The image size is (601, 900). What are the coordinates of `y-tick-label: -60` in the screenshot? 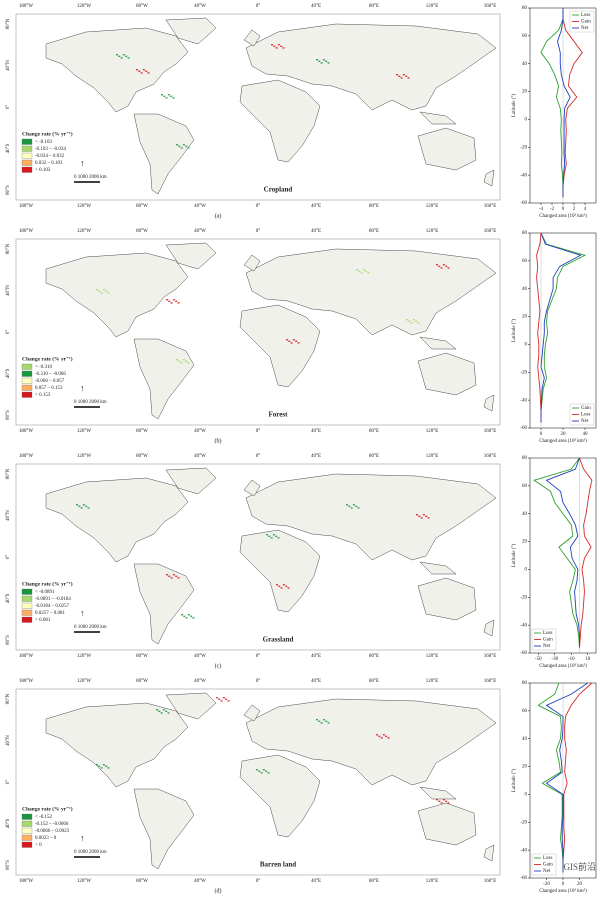 It's located at (523, 878).